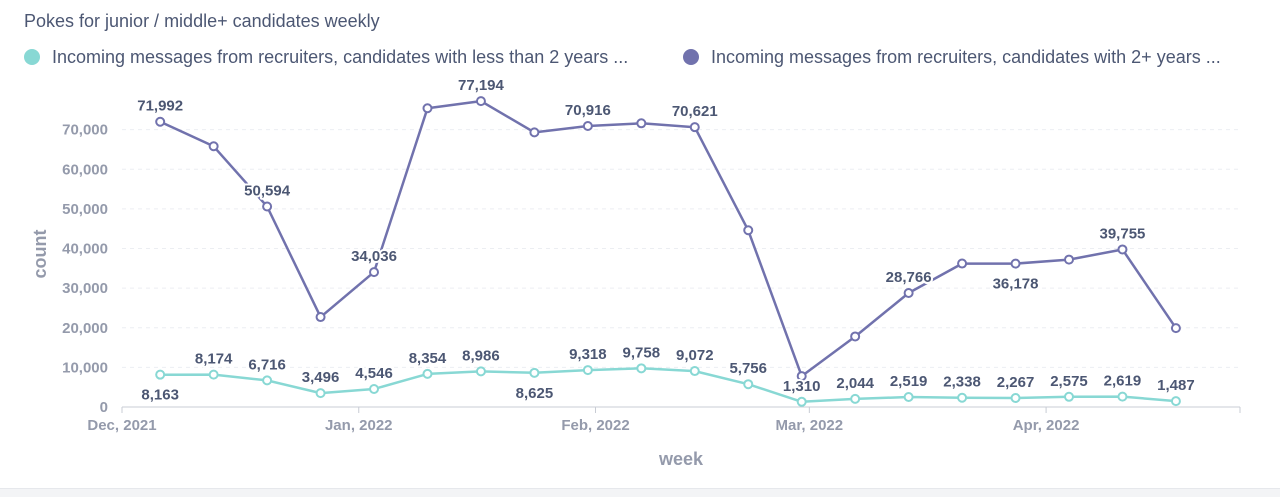  What do you see at coordinates (85, 367) in the screenshot?
I see `y-tick-label: 10,000` at bounding box center [85, 367].